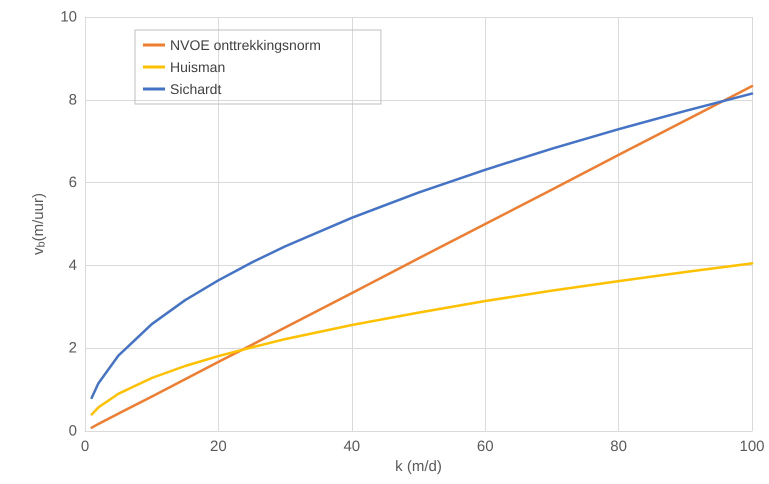  I want to click on x-tick-label: 20, so click(218, 446).